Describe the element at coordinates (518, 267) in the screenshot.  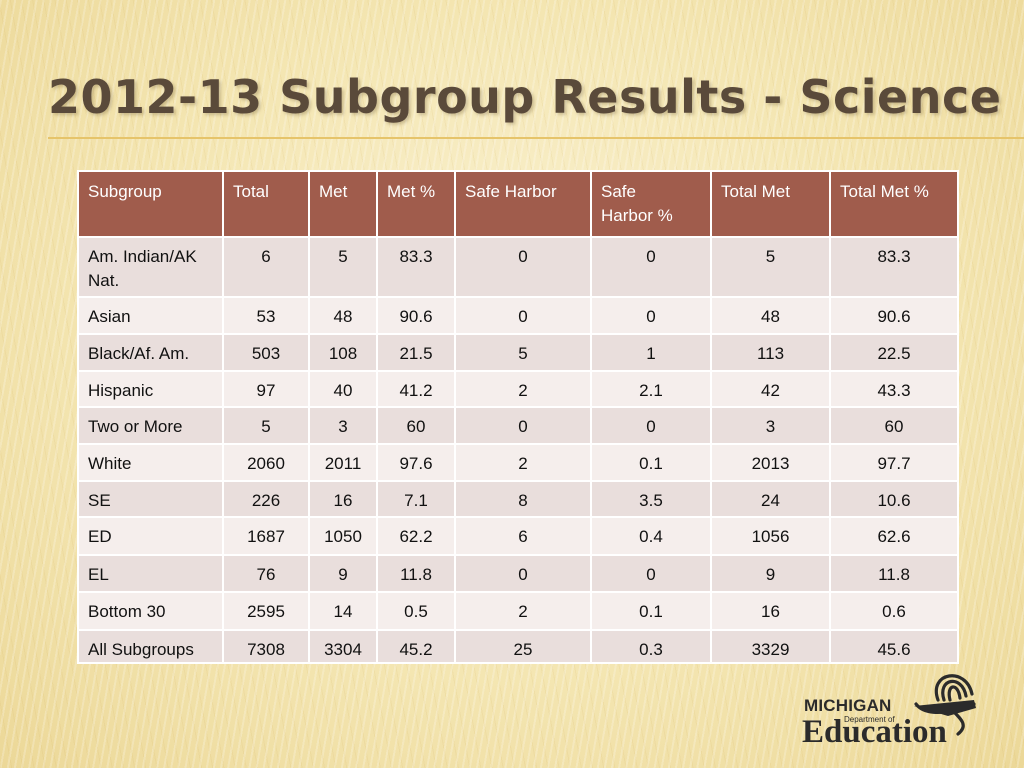
I see `table-row: Am. Indian/AK Nat. 6 5 83.3 0 0 5 83.3` at that location.